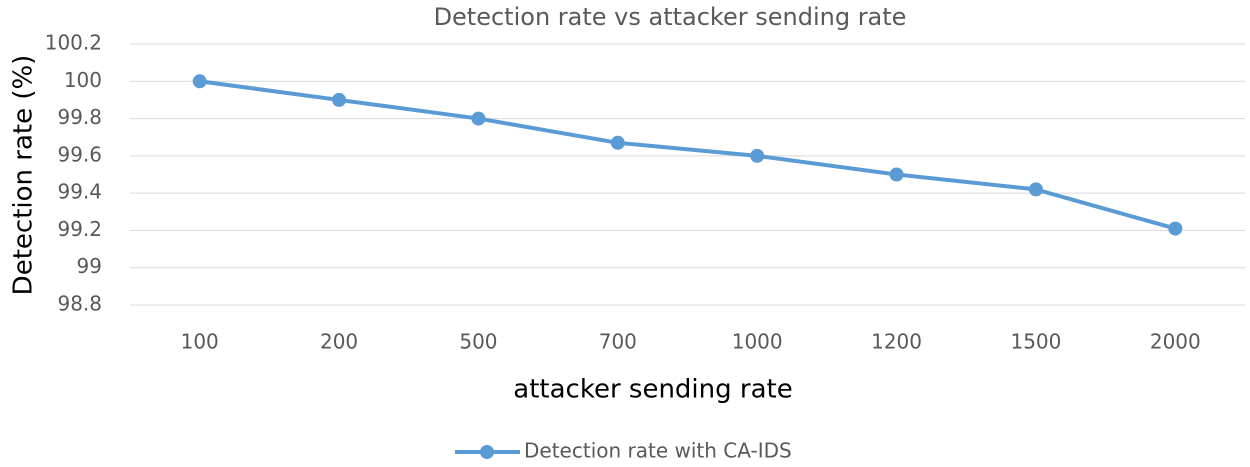 This screenshot has width=1250, height=467. Describe the element at coordinates (658, 451) in the screenshot. I see `legend-label: Detection rate with CA-IDS` at that location.